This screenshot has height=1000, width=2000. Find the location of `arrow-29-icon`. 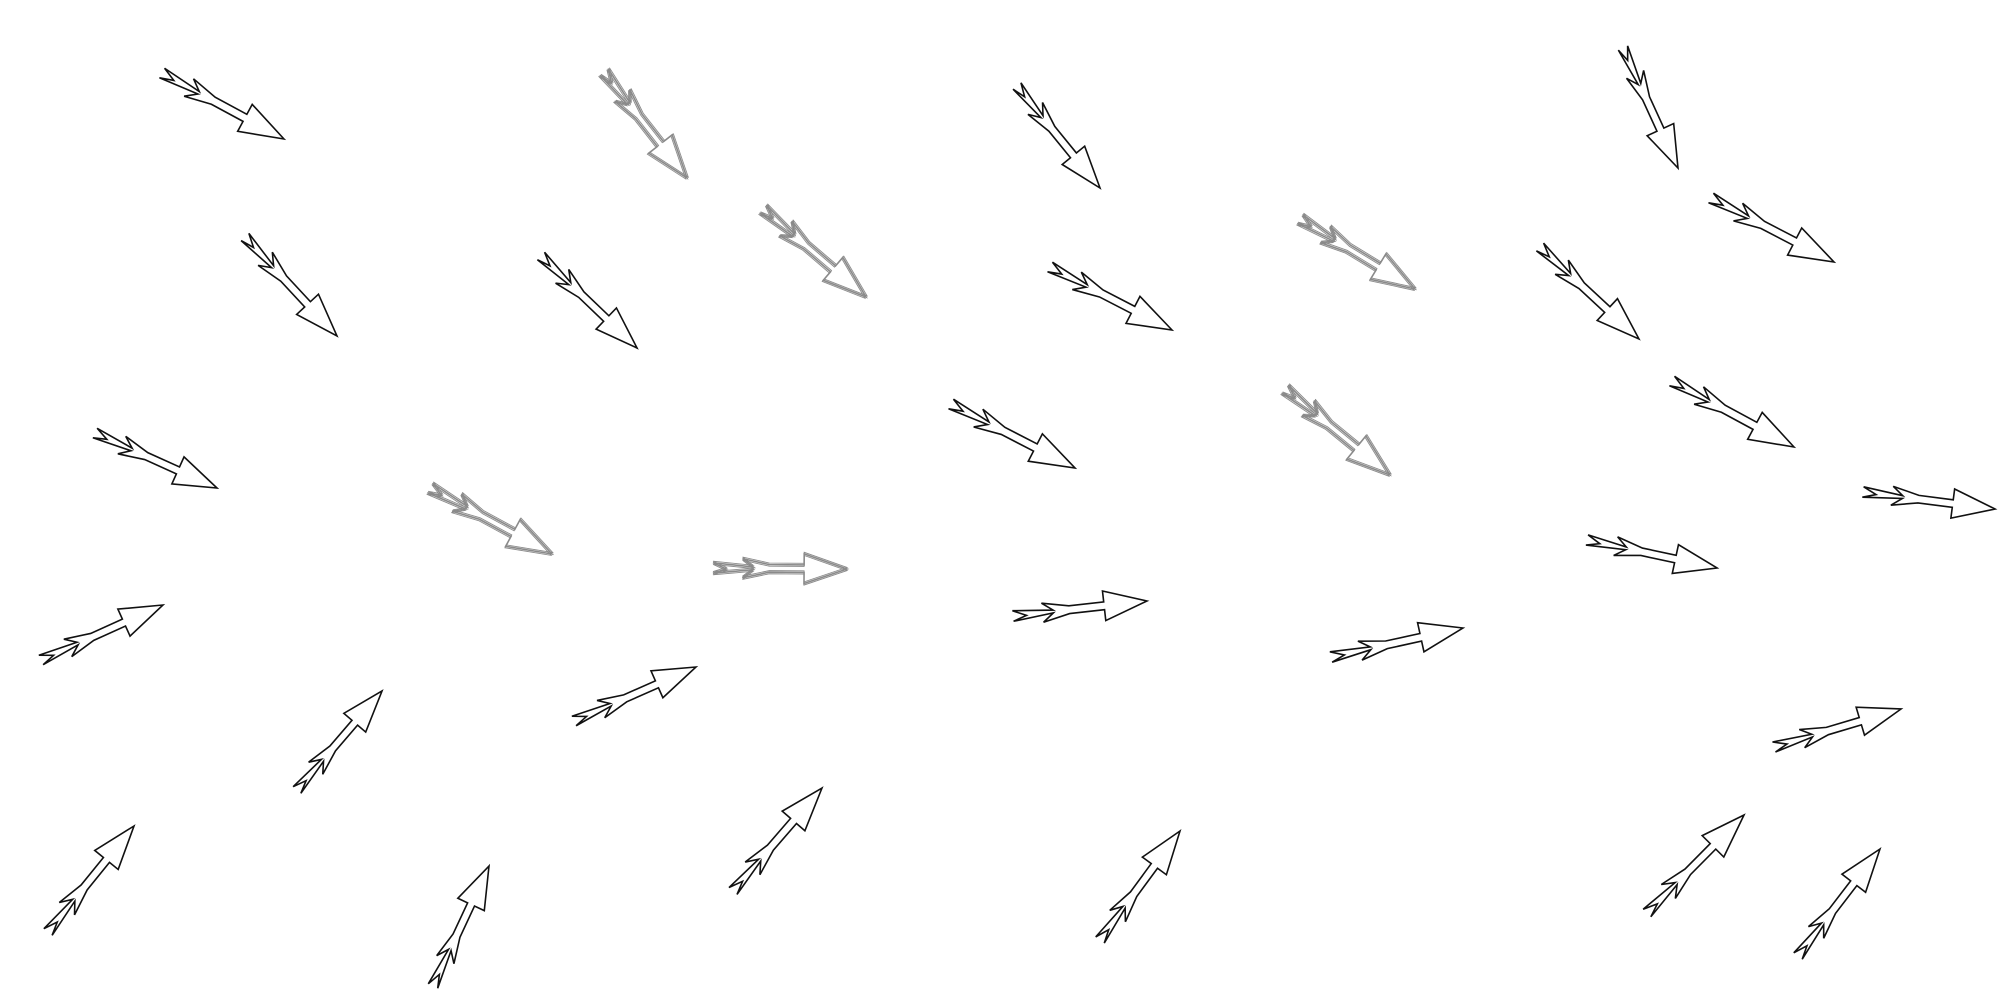

arrow-29-icon is located at coordinates (1138, 886).